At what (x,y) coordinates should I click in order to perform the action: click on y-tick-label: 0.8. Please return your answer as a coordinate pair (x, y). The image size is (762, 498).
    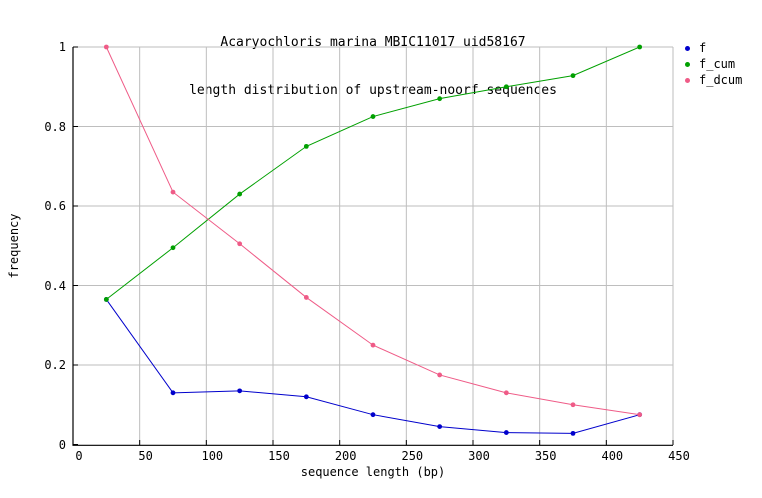
    Looking at the image, I should click on (55, 126).